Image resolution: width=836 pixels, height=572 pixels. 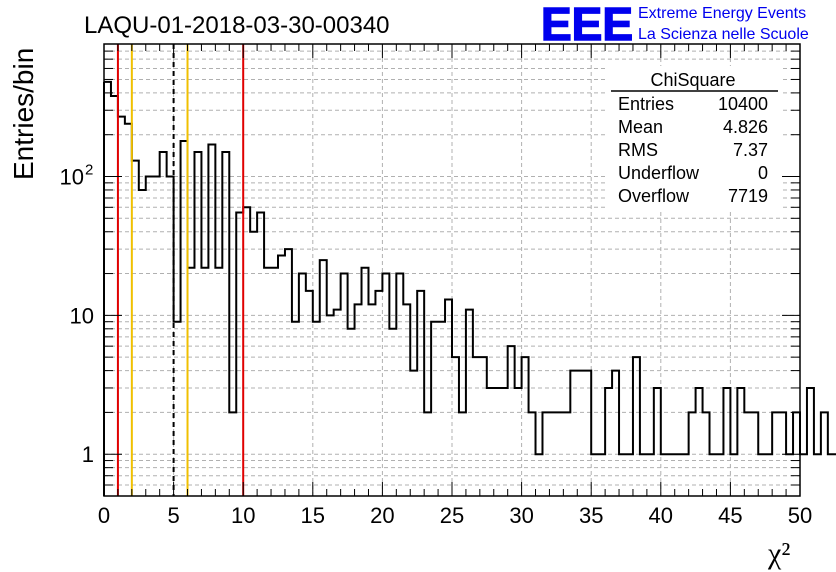 I want to click on threshold-lines, so click(x=180, y=270).